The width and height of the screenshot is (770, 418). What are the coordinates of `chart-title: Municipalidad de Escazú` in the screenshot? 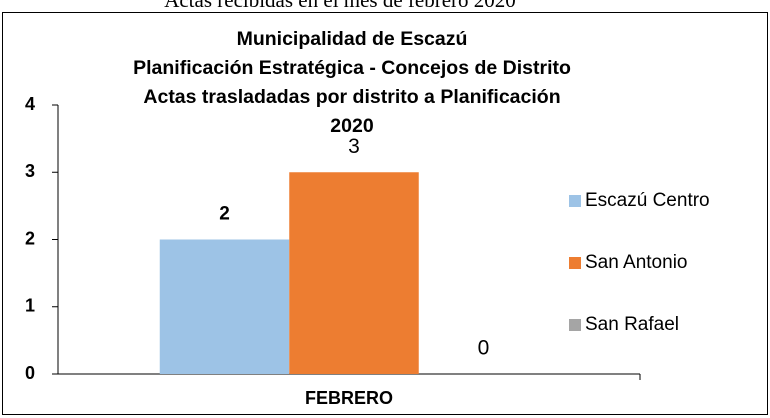 It's located at (352, 39).